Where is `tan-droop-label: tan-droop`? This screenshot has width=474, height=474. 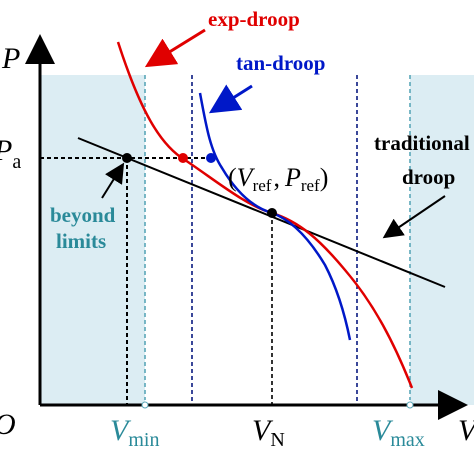 tan-droop-label: tan-droop is located at coordinates (280, 63).